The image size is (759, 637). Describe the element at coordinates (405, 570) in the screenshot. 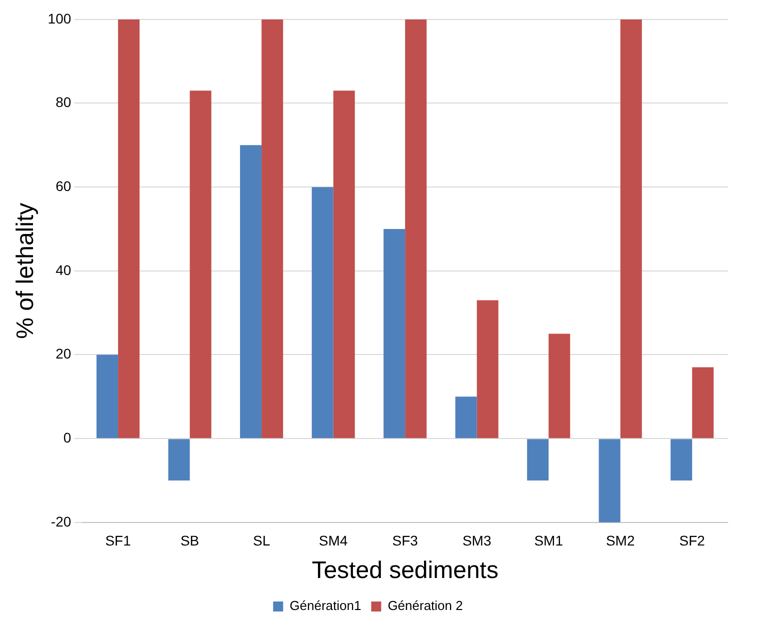

I see `x-axis-title: Tested sediments` at that location.